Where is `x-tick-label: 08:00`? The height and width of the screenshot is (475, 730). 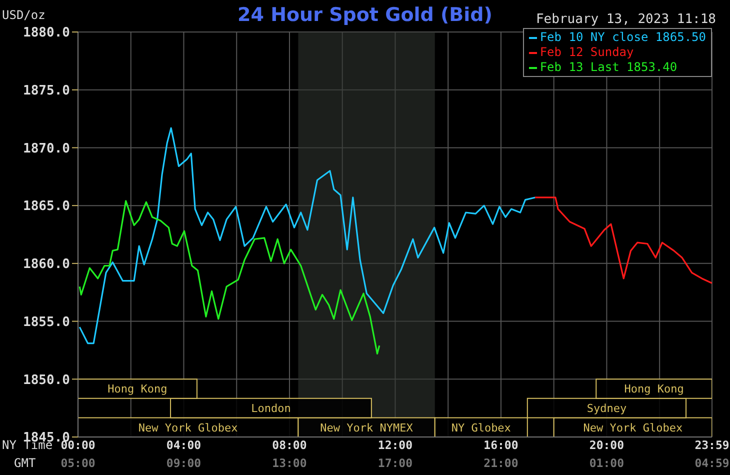 x-tick-label: 08:00 is located at coordinates (289, 445).